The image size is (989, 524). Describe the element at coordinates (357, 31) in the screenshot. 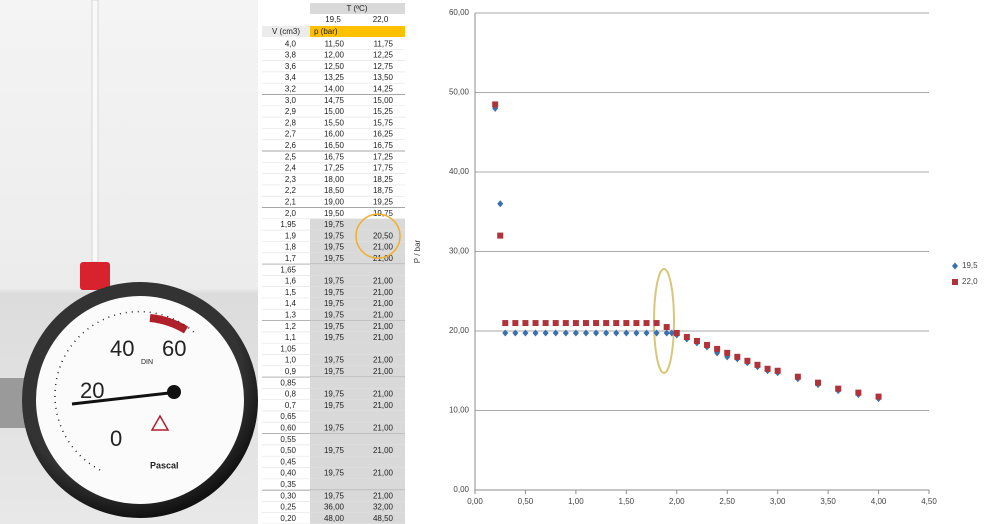

I see `header-fill` at that location.